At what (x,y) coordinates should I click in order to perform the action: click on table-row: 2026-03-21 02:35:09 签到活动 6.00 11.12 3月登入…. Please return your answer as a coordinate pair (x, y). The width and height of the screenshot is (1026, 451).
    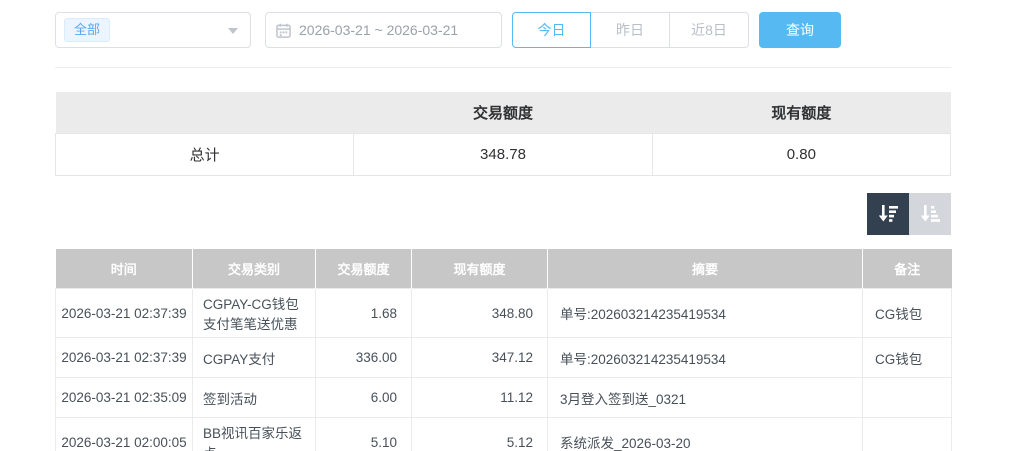
    Looking at the image, I should click on (503, 397).